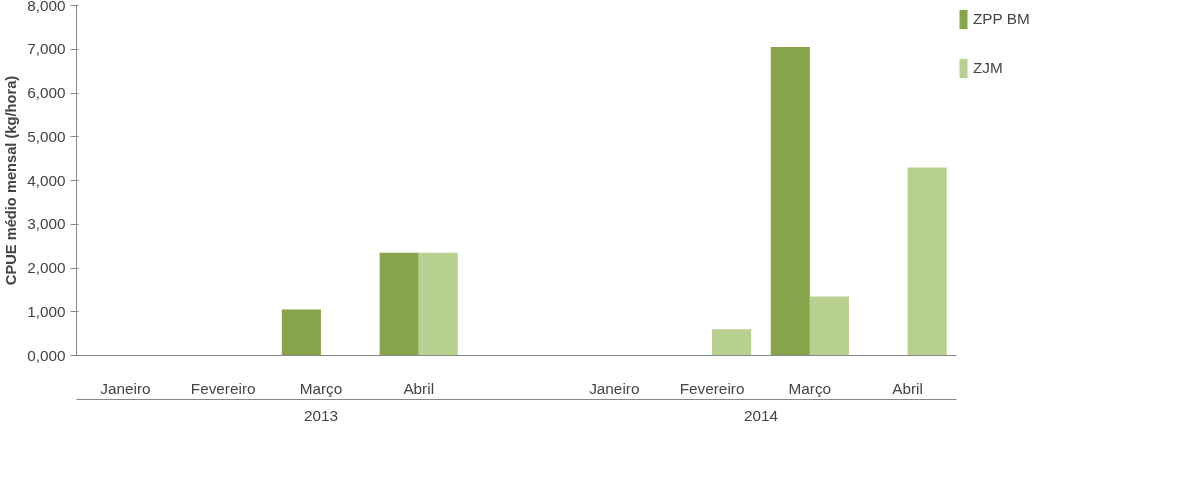 The image size is (1188, 487). What do you see at coordinates (46, 136) in the screenshot?
I see `y-tick-label: 5,000` at bounding box center [46, 136].